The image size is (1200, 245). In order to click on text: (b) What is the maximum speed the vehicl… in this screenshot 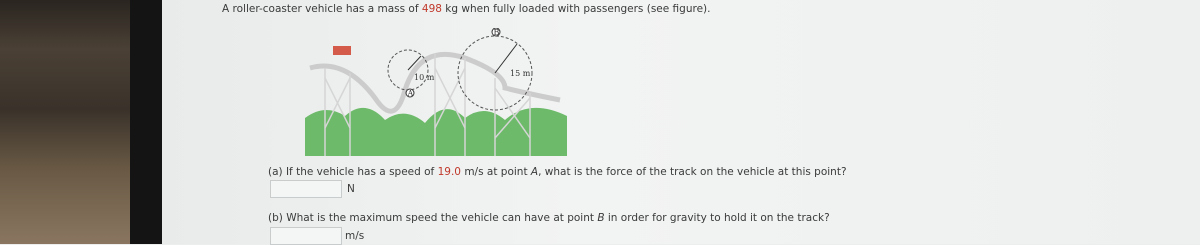, I will do `click(433, 218)`.